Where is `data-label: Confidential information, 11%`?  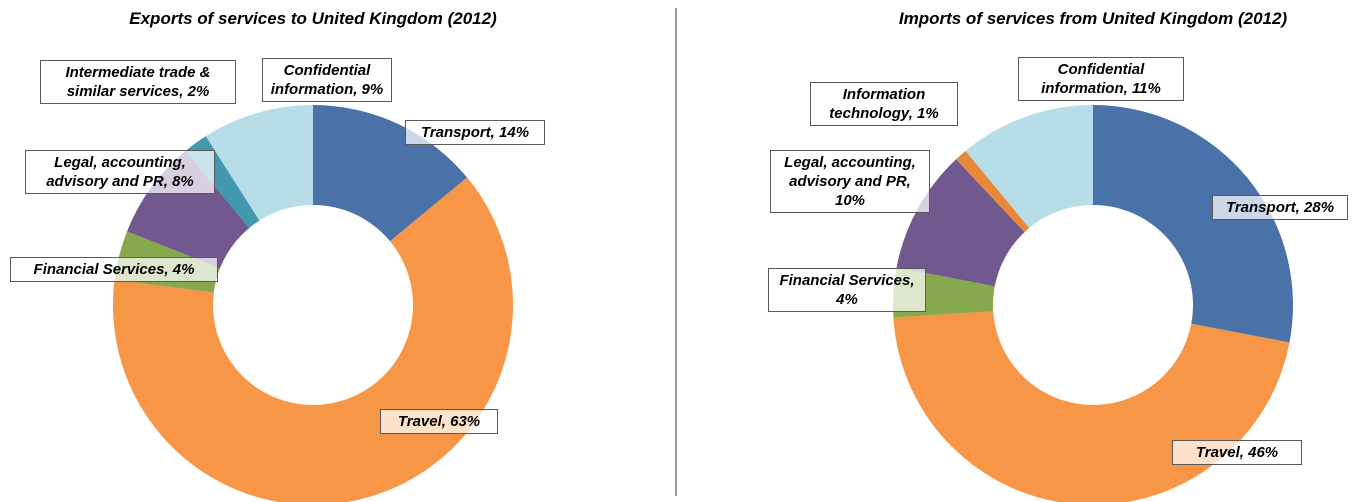
data-label: Confidential information, 11% is located at coordinates (1101, 79).